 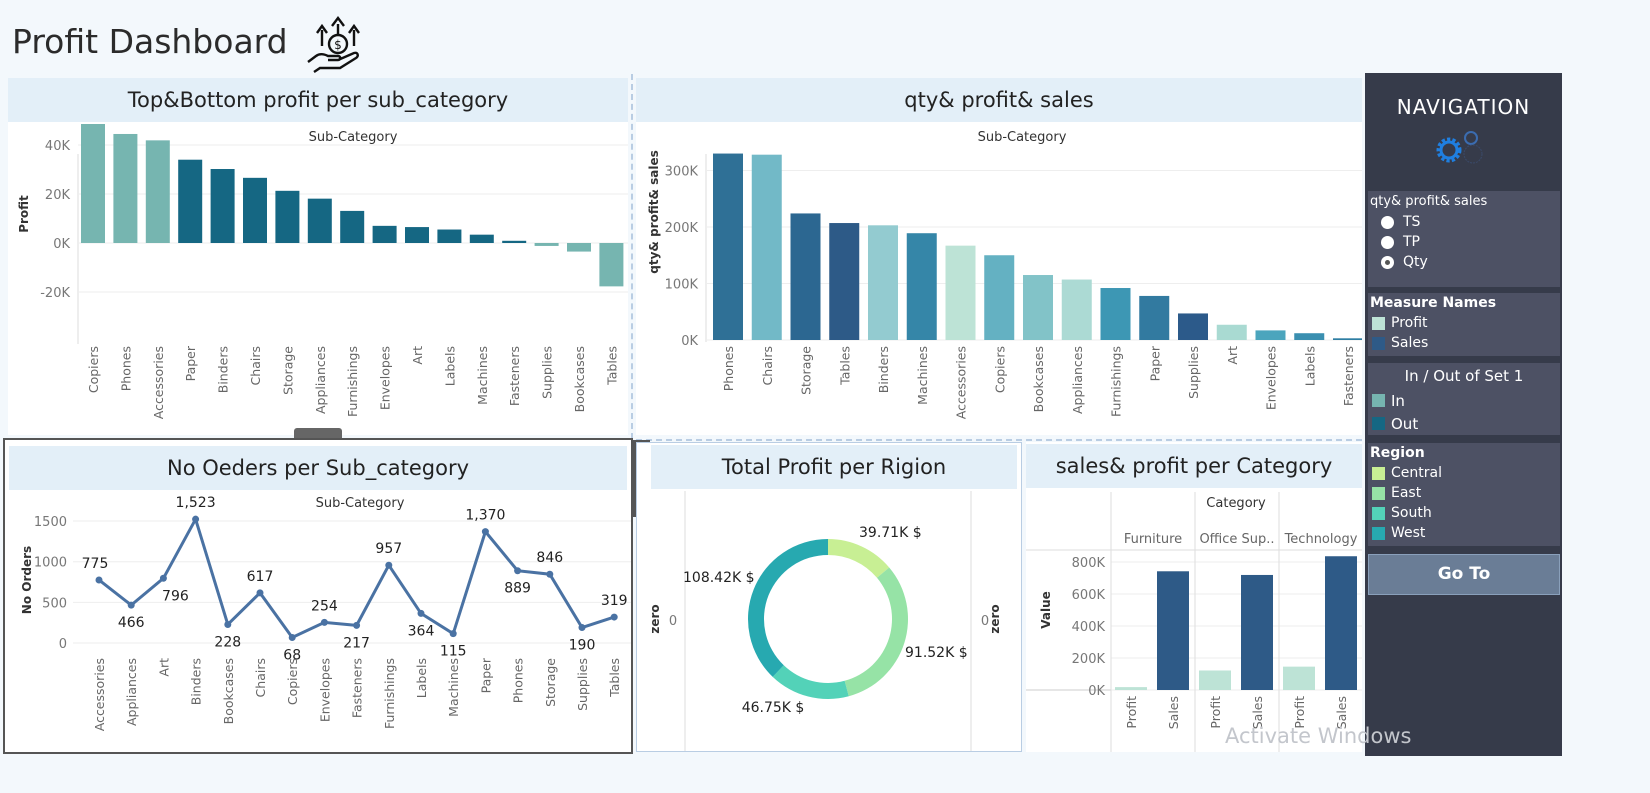 What do you see at coordinates (1464, 242) in the screenshot?
I see `radio-tp: TP` at bounding box center [1464, 242].